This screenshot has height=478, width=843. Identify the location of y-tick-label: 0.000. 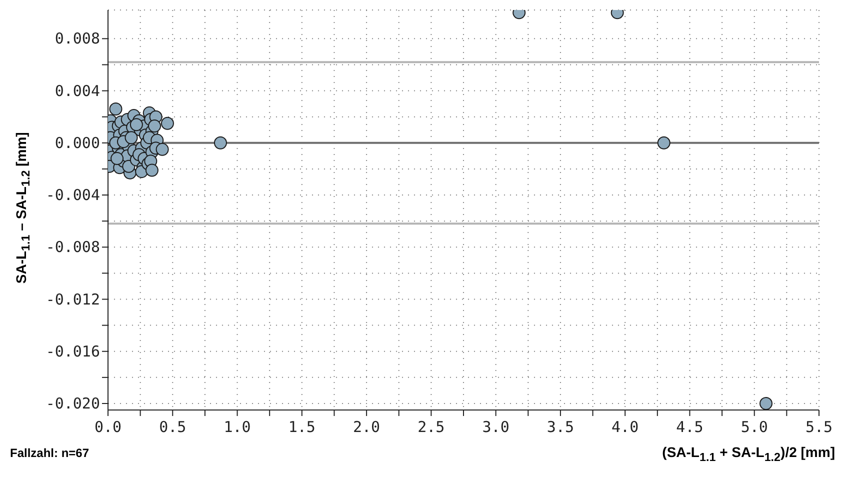
(77, 143).